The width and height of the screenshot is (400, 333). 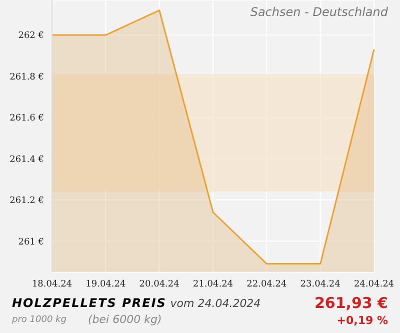 What do you see at coordinates (374, 284) in the screenshot?
I see `x-tick-label: 24.04.24` at bounding box center [374, 284].